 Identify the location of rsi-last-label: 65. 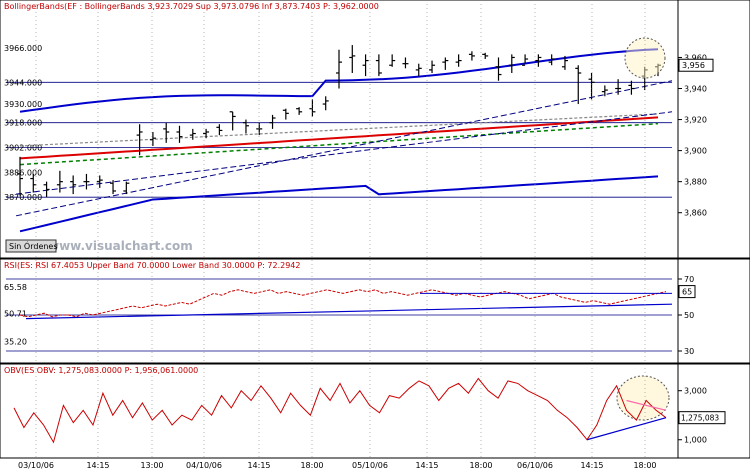
(687, 292).